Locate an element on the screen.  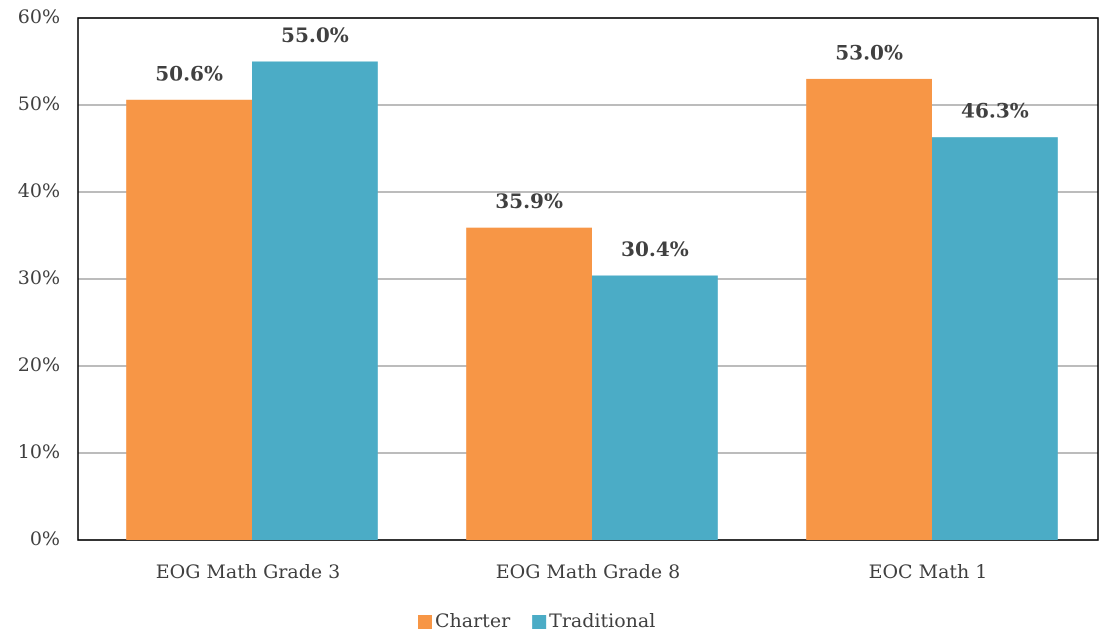
y-tick-label: 60% is located at coordinates (39, 17).